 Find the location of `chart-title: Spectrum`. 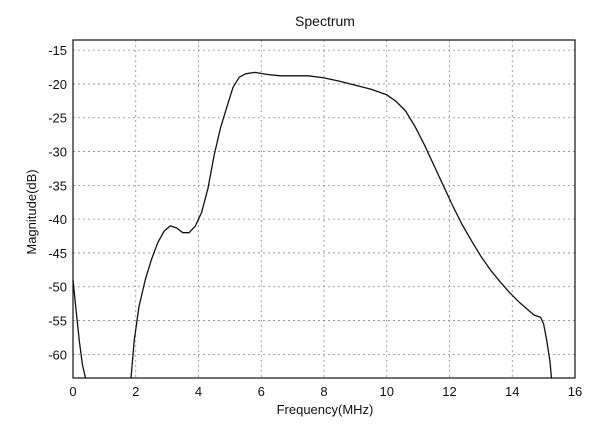

chart-title: Spectrum is located at coordinates (325, 21).